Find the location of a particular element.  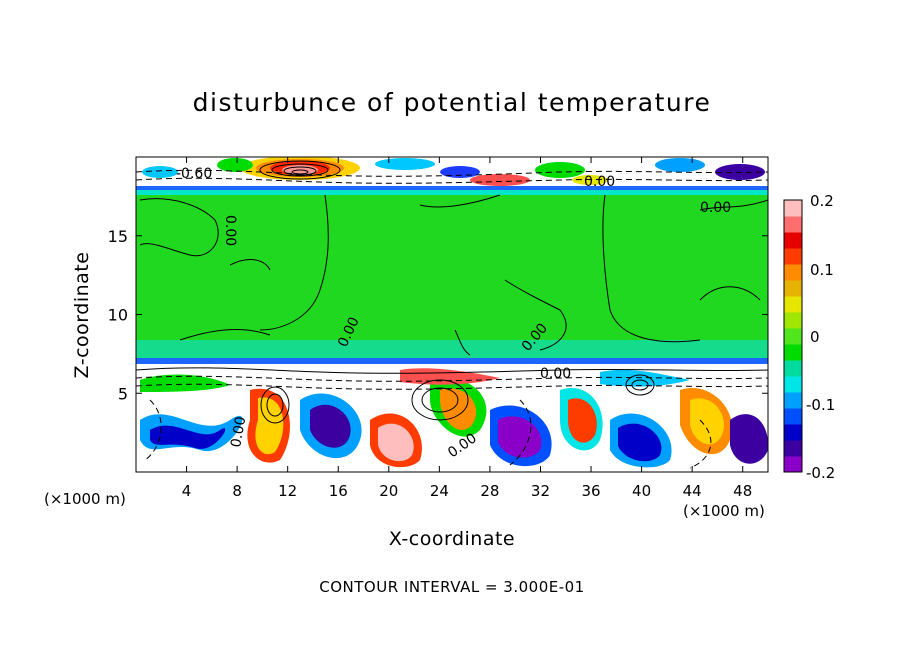

x-tick-label: 24 is located at coordinates (439, 491).